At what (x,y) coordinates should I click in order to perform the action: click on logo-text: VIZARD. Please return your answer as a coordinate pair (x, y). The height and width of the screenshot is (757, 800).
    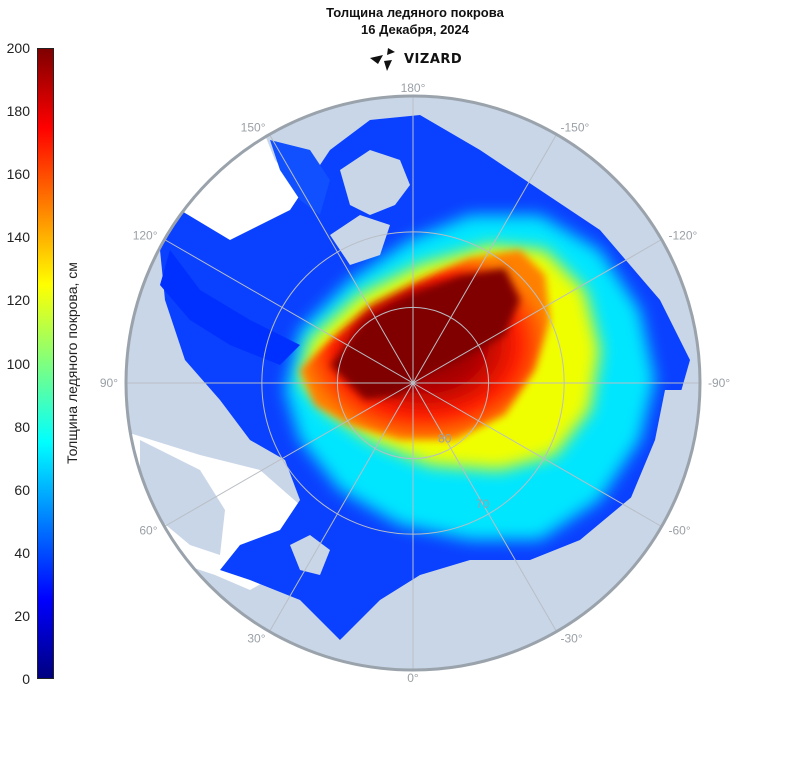
    Looking at the image, I should click on (433, 59).